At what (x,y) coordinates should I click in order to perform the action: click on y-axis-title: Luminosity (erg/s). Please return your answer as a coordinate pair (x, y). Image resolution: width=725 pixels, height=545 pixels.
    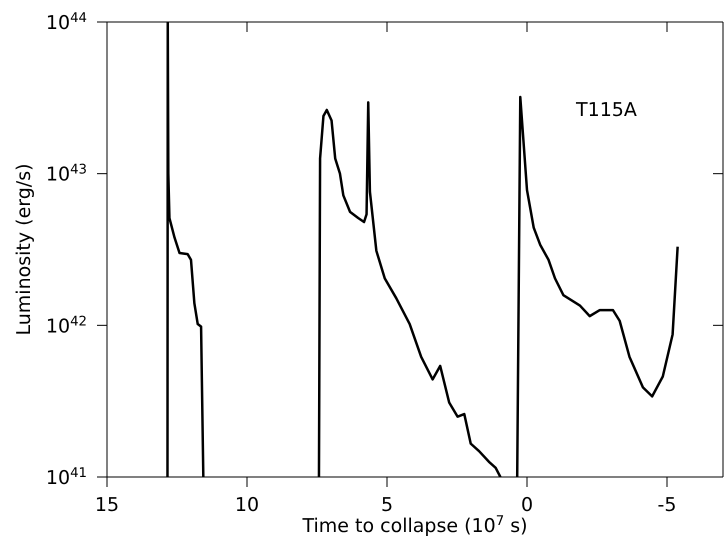
    Looking at the image, I should click on (24, 249).